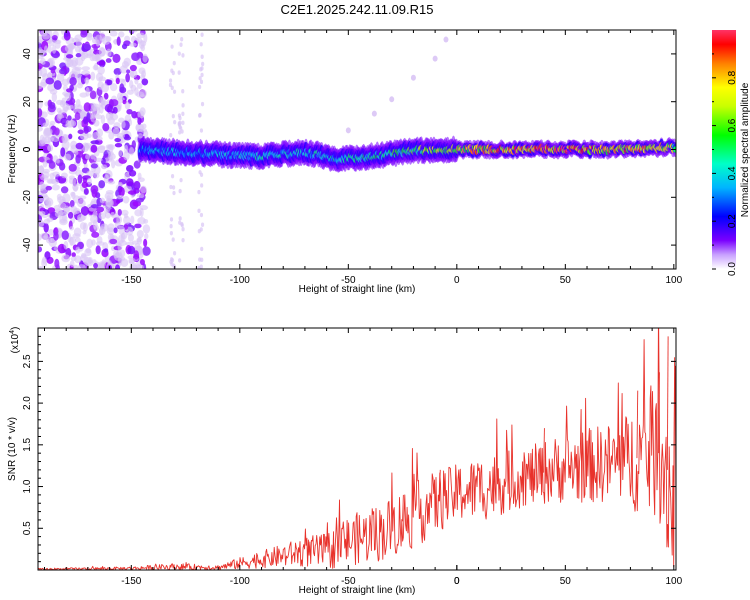 This screenshot has width=750, height=600. What do you see at coordinates (27, 54) in the screenshot?
I see `spectrogram-y-tick-label: 40` at bounding box center [27, 54].